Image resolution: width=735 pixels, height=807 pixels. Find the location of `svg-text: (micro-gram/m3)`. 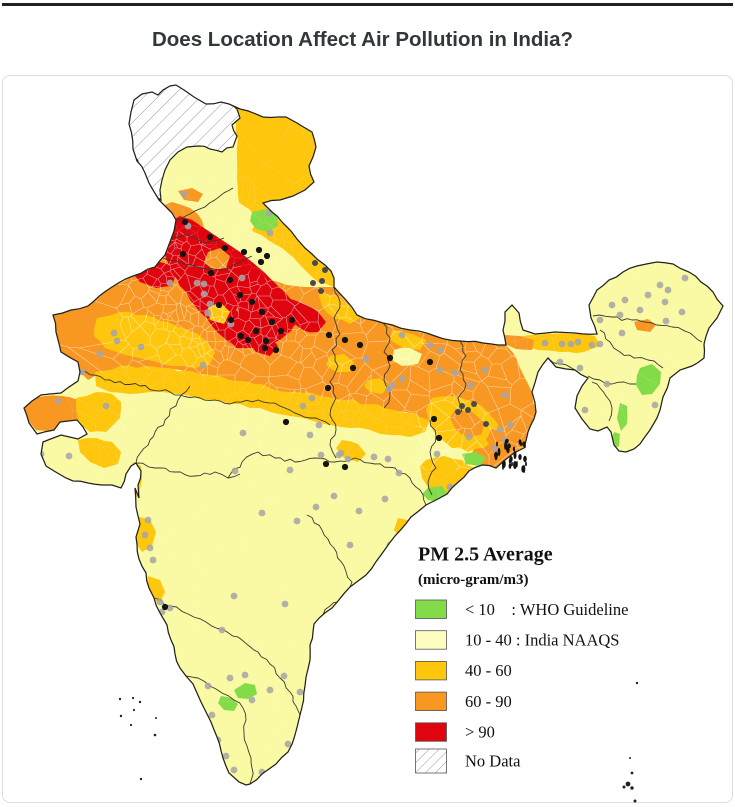

svg-text: (micro-gram/m3) is located at coordinates (473, 580).